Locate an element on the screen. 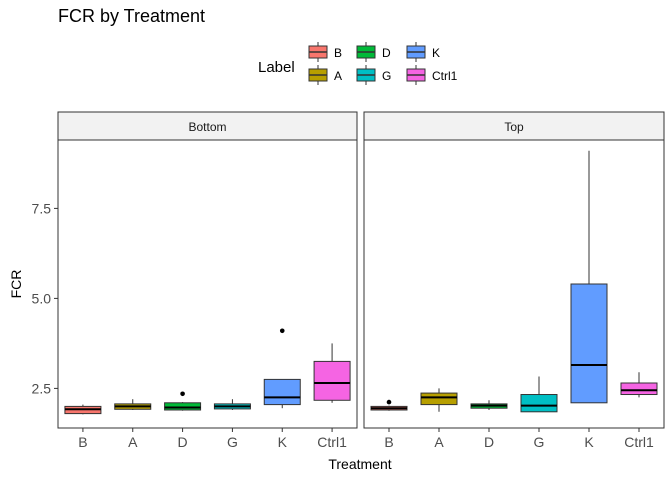  x-tick-label-top-a: A is located at coordinates (439, 442).